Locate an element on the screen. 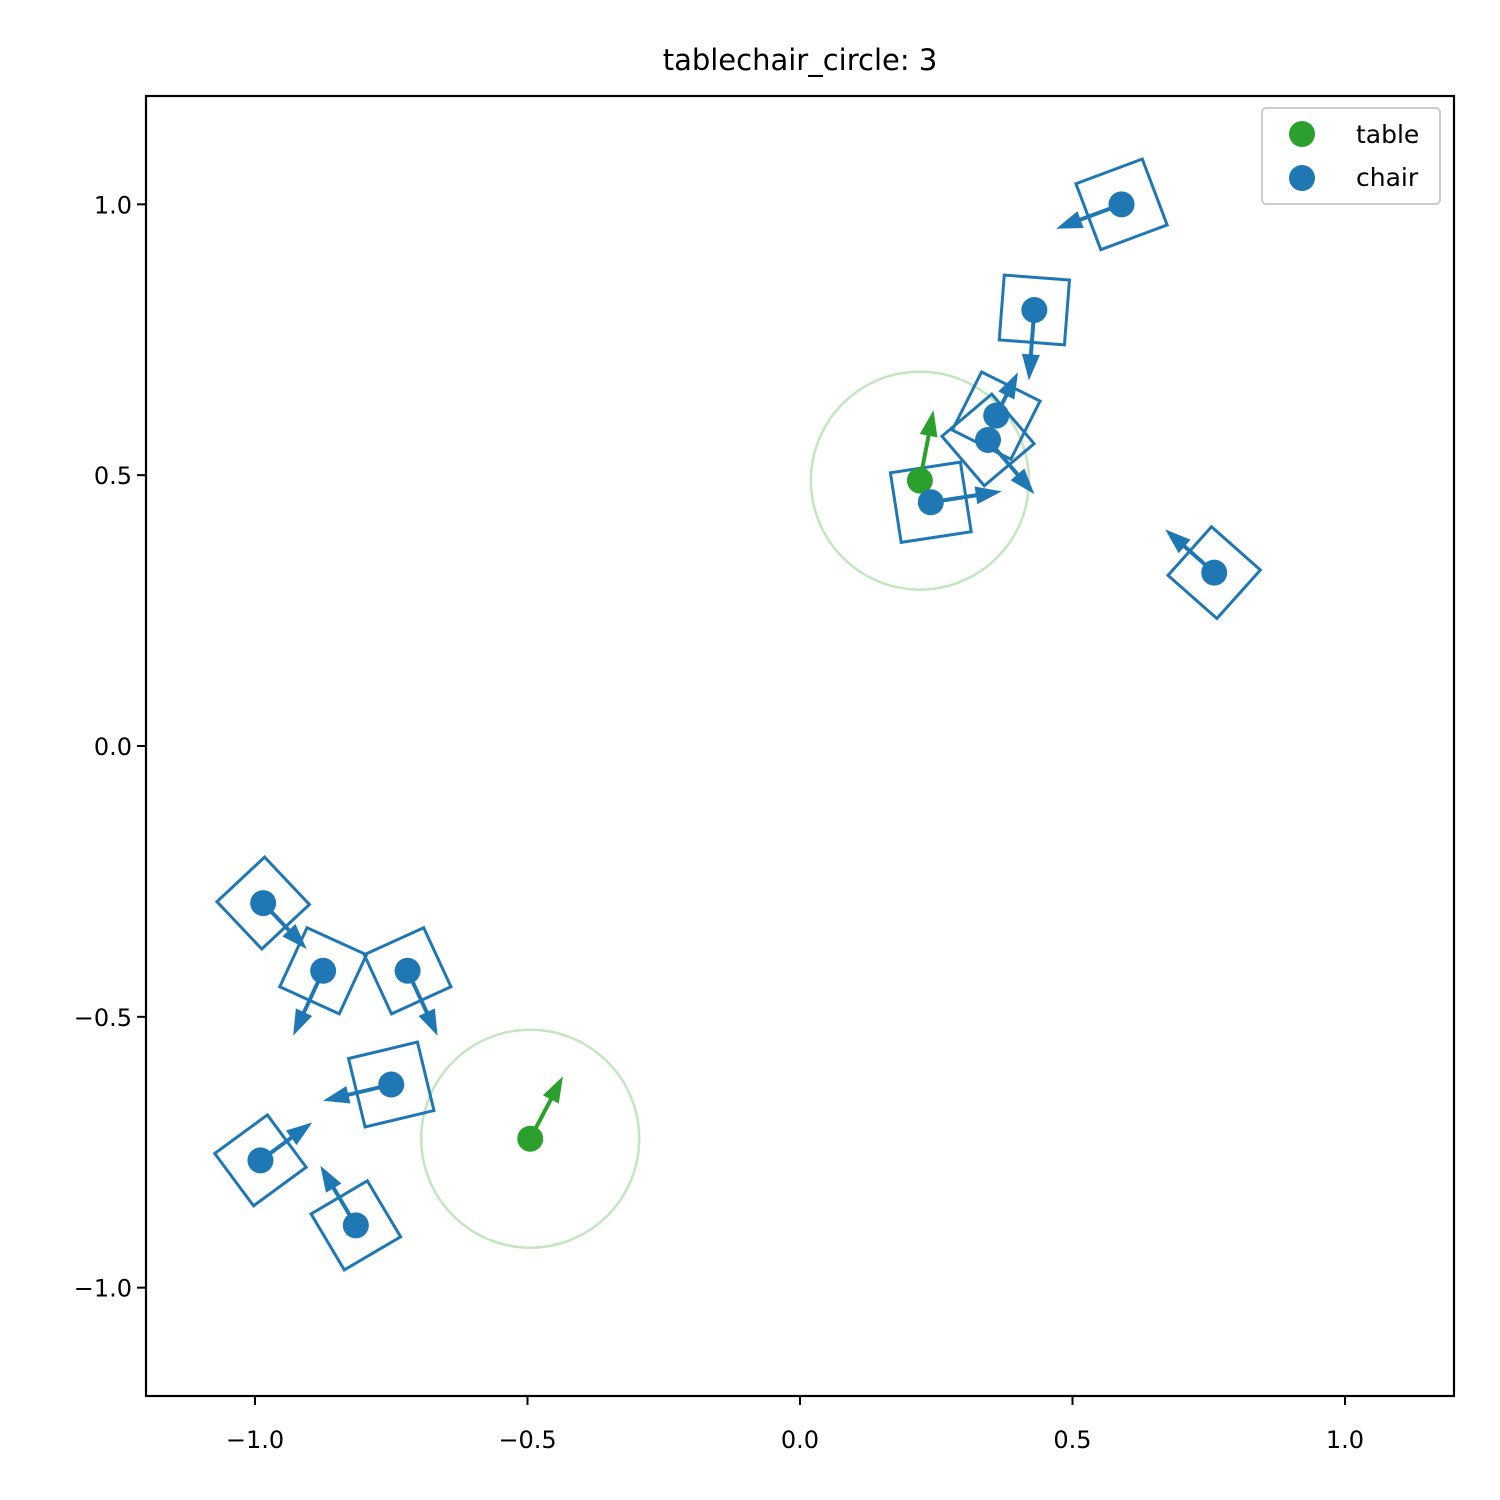  x-tick-label: −0.5 is located at coordinates (527, 1440).